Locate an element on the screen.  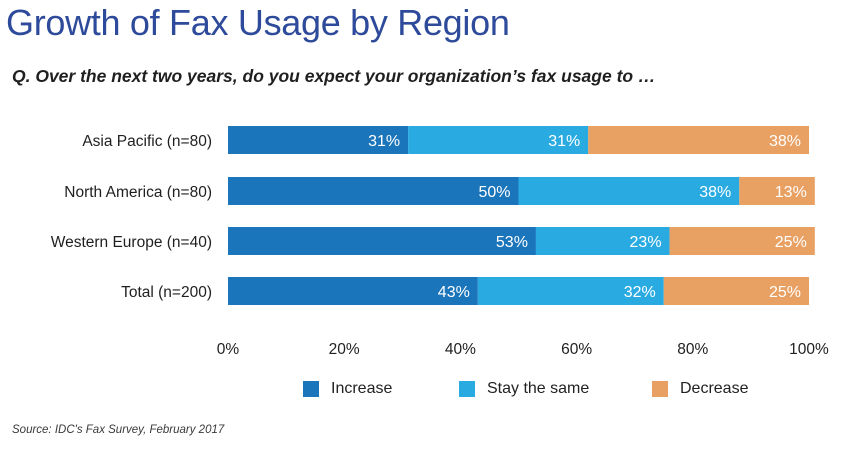
data-label-asia-pacific-decrease: 38% is located at coordinates (785, 141).